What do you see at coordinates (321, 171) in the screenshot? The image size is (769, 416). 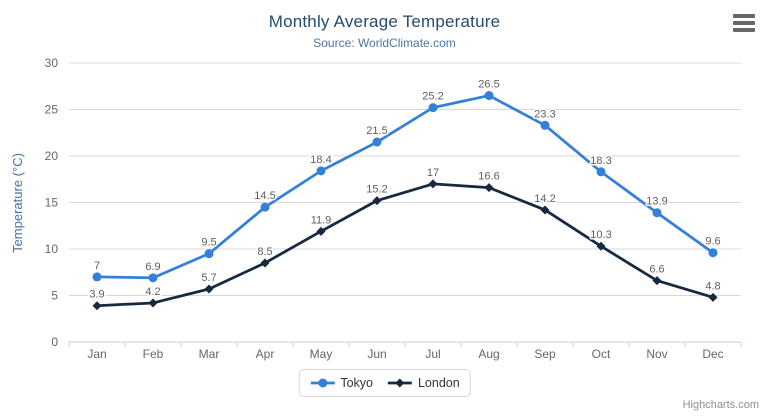 I see `data-point-tokyo-may` at bounding box center [321, 171].